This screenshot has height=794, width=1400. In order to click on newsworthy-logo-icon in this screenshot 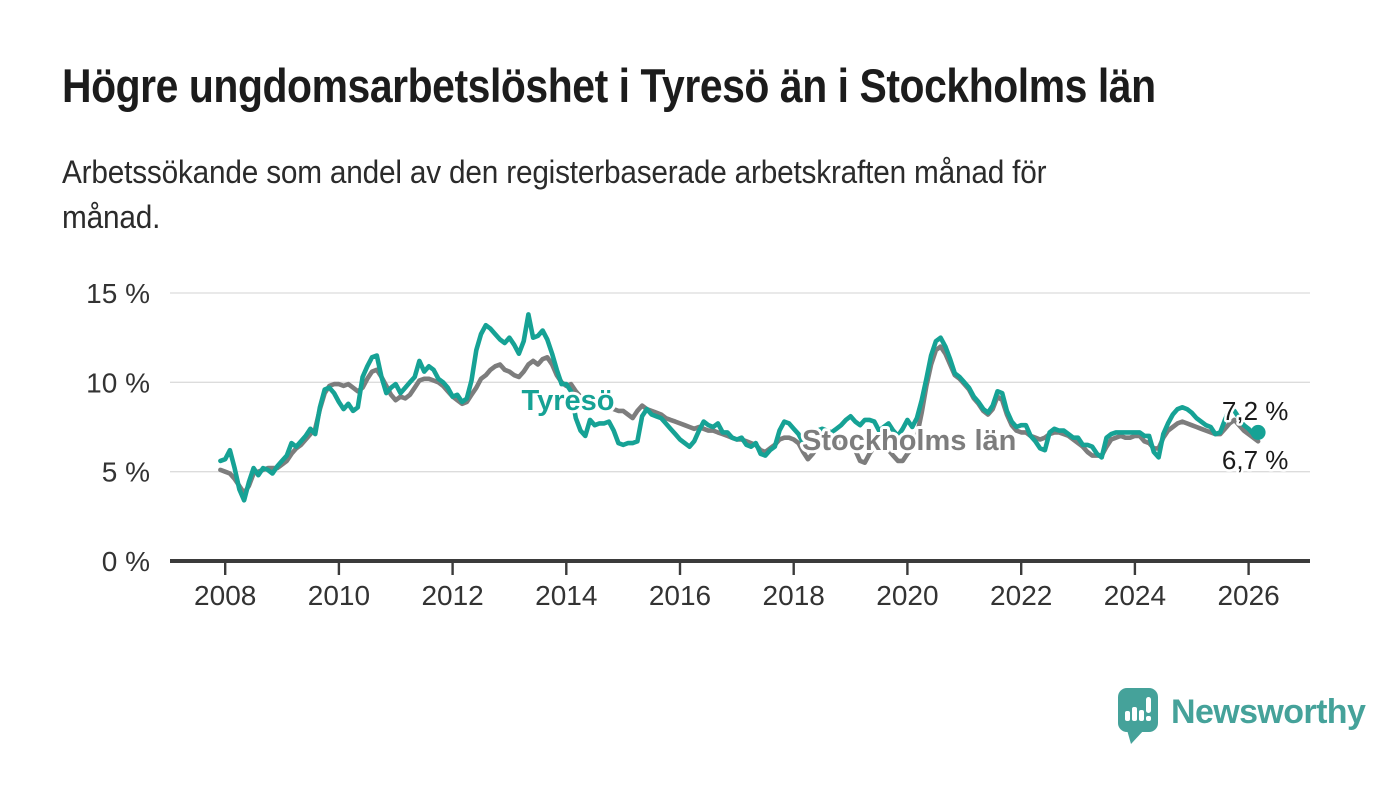, I will do `click(1138, 716)`.